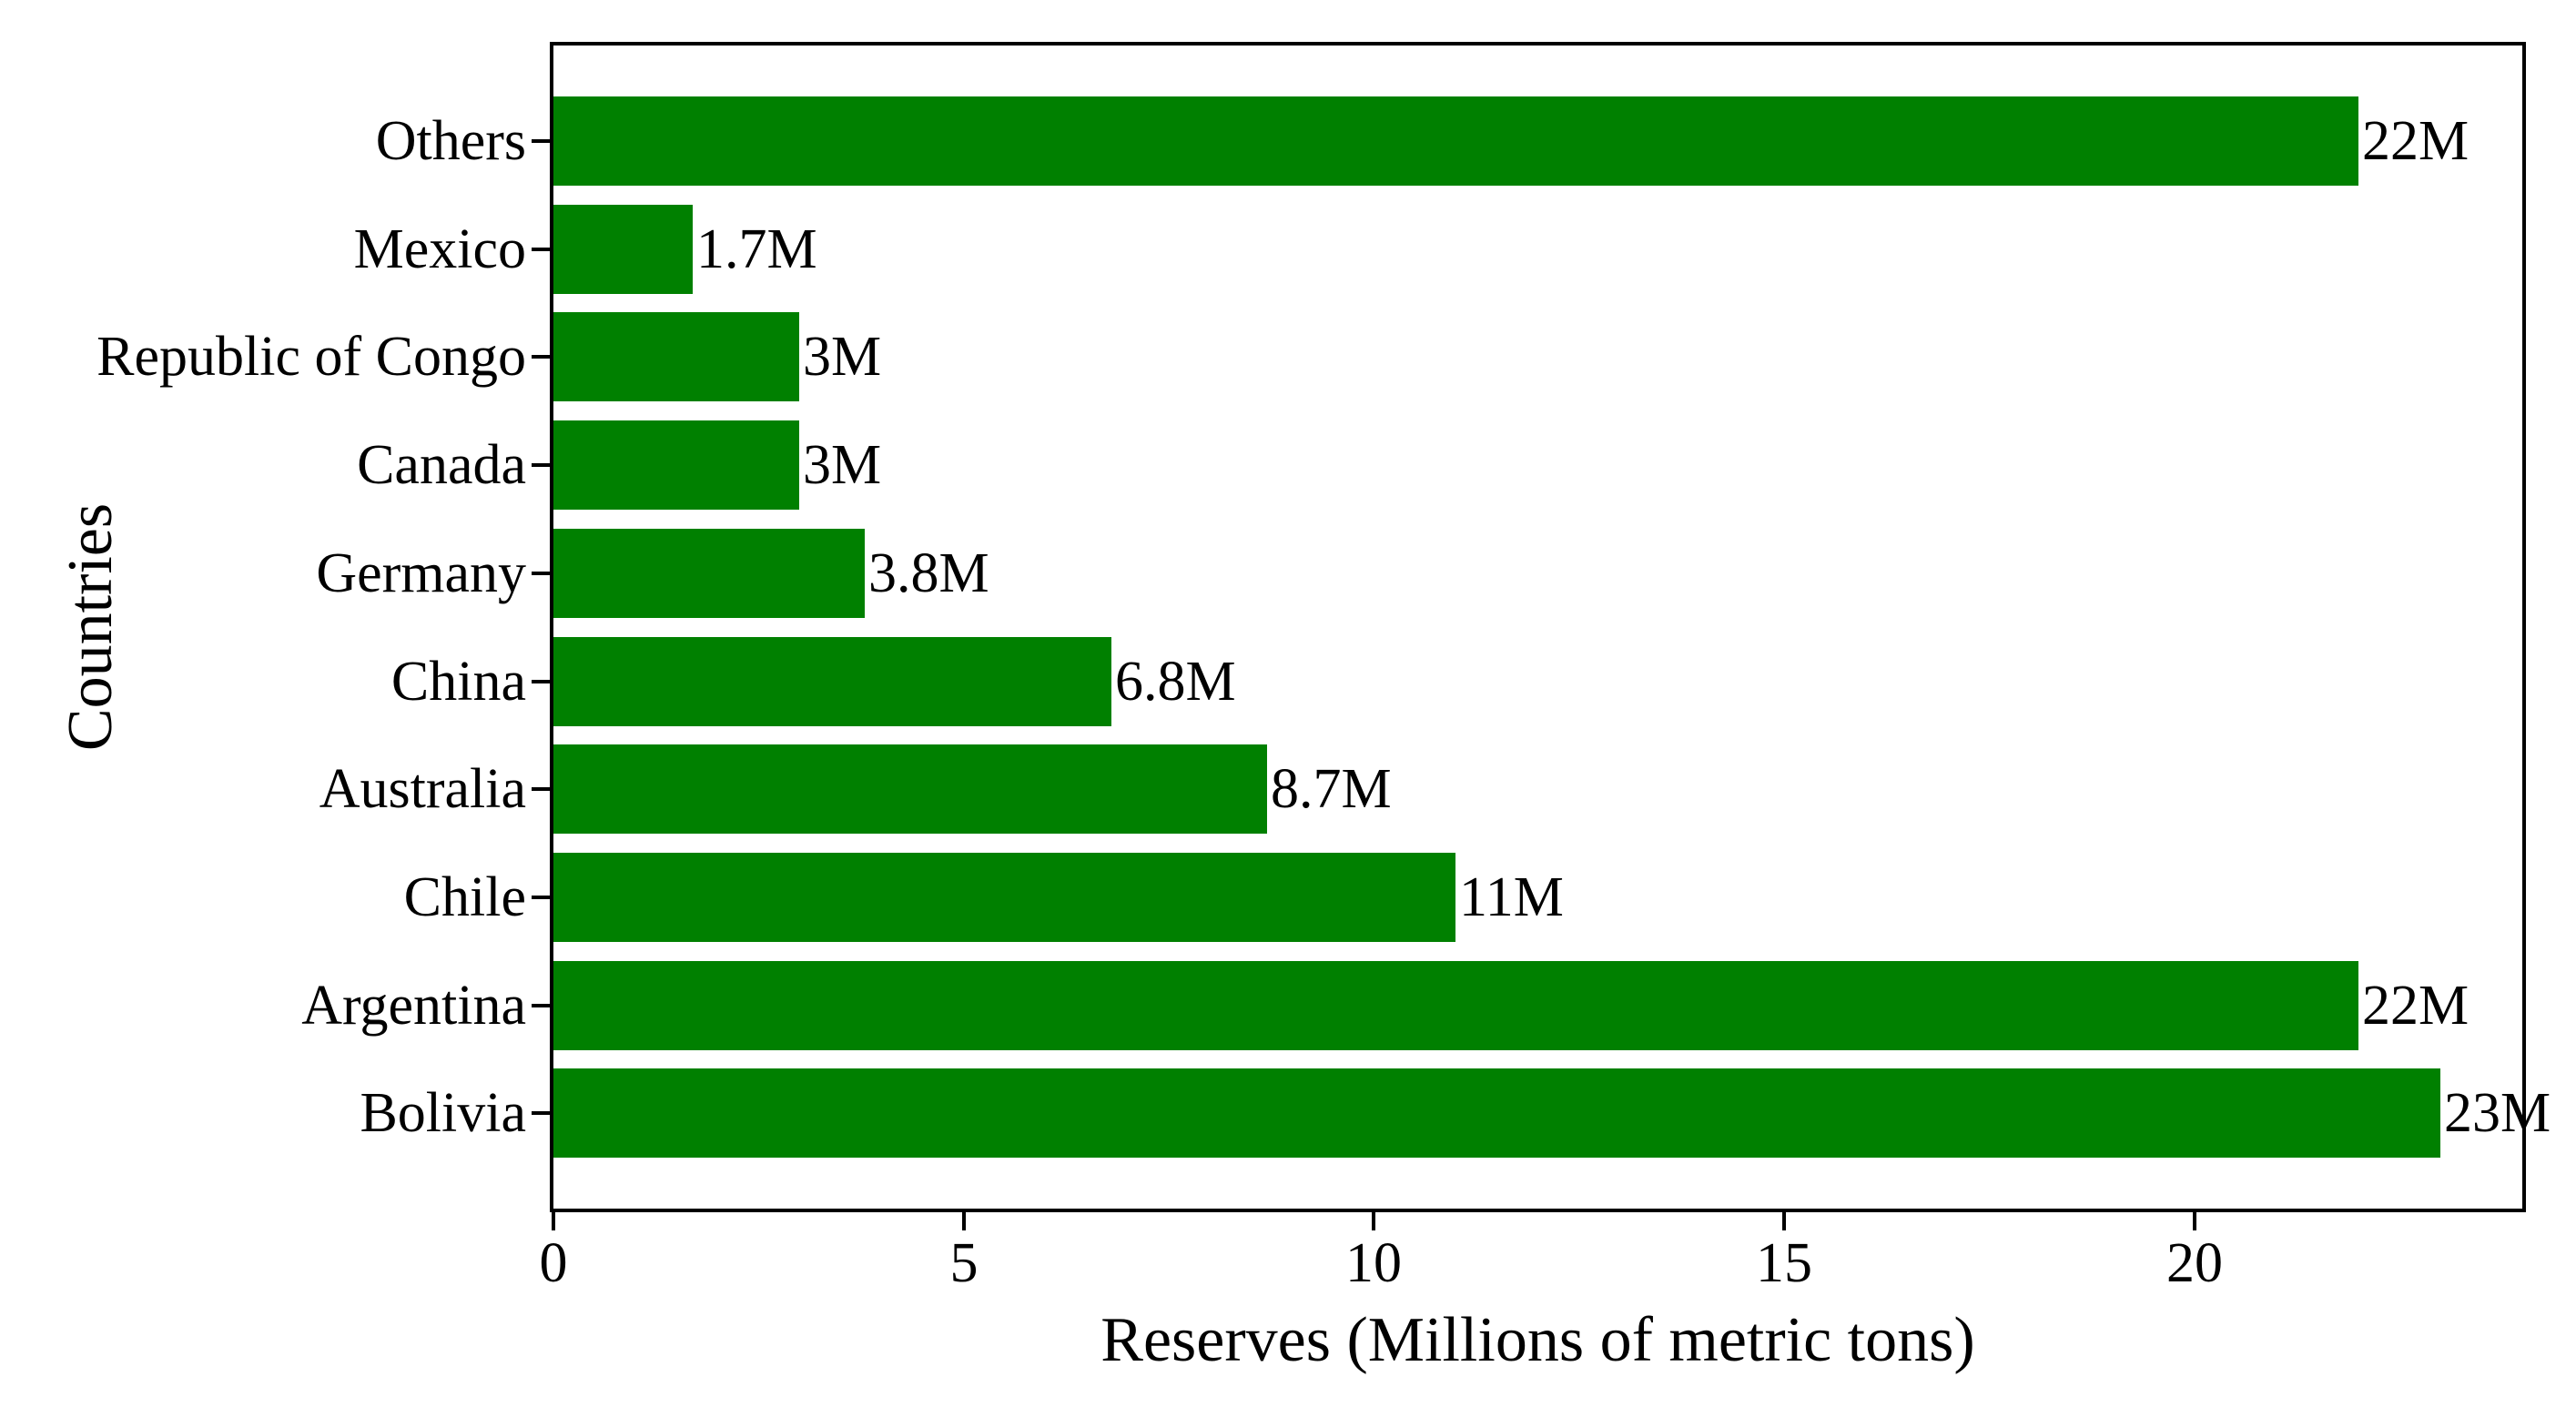  I want to click on y-tick-label: Germany, so click(421, 573).